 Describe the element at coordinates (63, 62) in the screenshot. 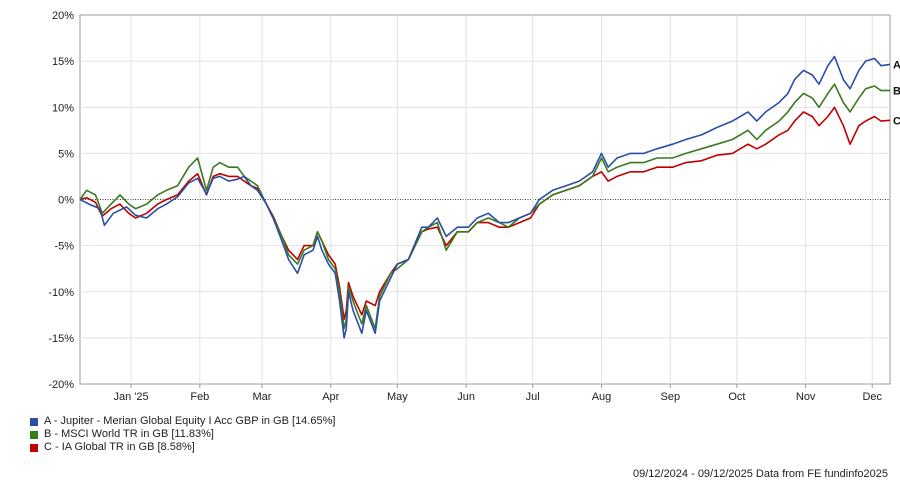

I see `y-tick-label: 15%` at that location.